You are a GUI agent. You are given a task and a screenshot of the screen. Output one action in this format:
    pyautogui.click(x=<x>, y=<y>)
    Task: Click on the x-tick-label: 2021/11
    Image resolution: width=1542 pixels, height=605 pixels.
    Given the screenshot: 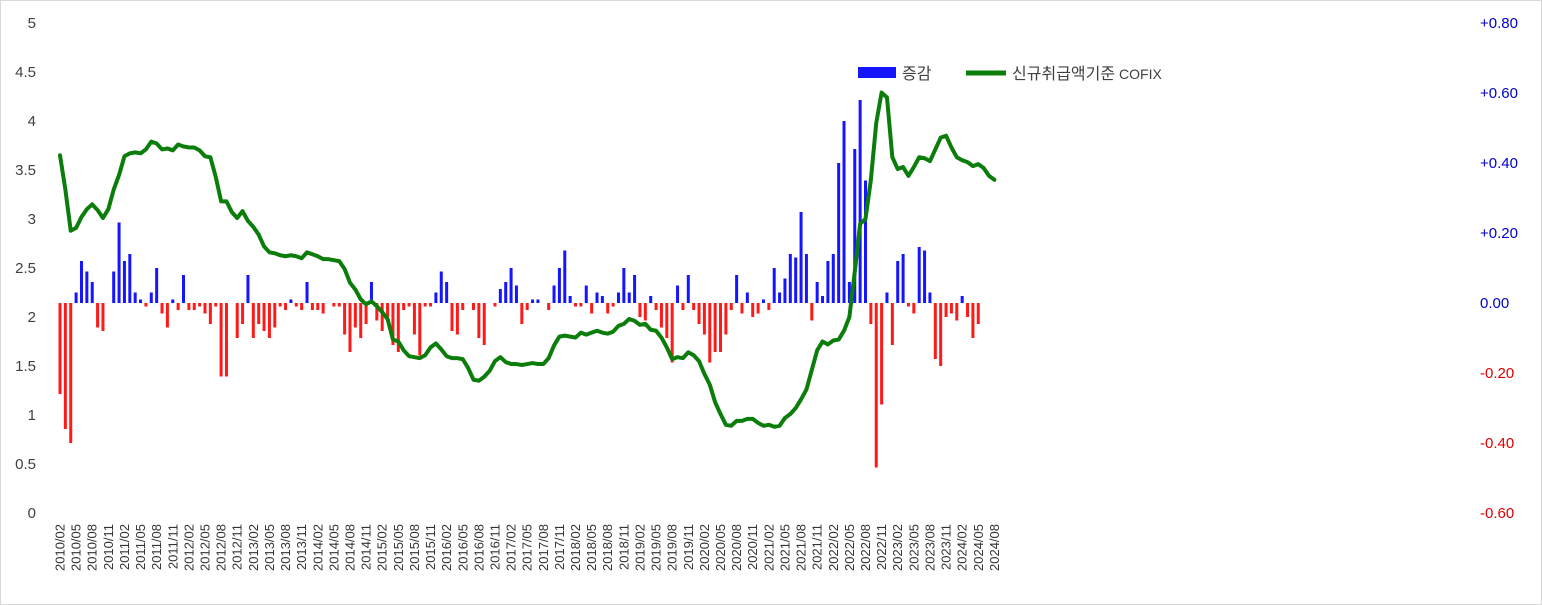 What is the action you would take?
    pyautogui.click(x=817, y=547)
    